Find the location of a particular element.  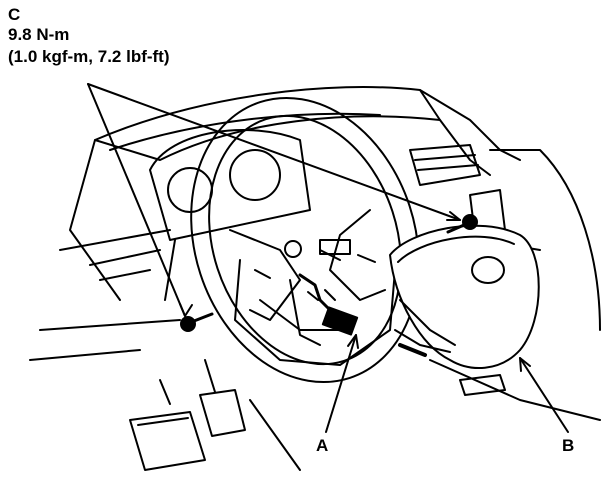

bolt-c-left is located at coordinates (197, 322).